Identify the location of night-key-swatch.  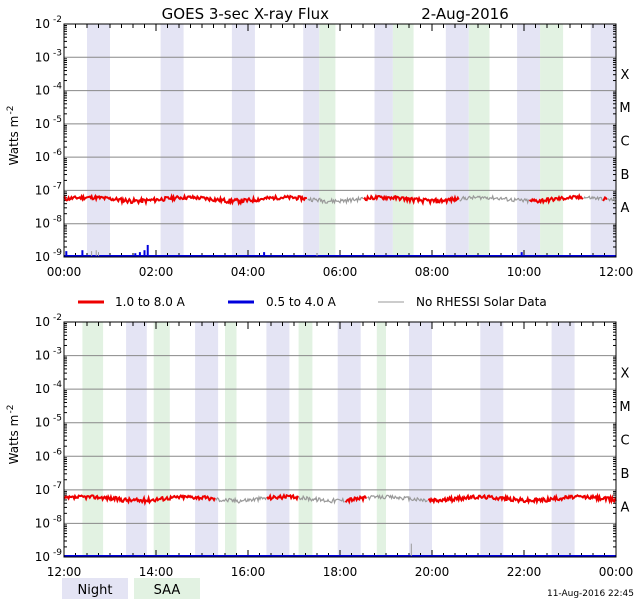
(95, 588).